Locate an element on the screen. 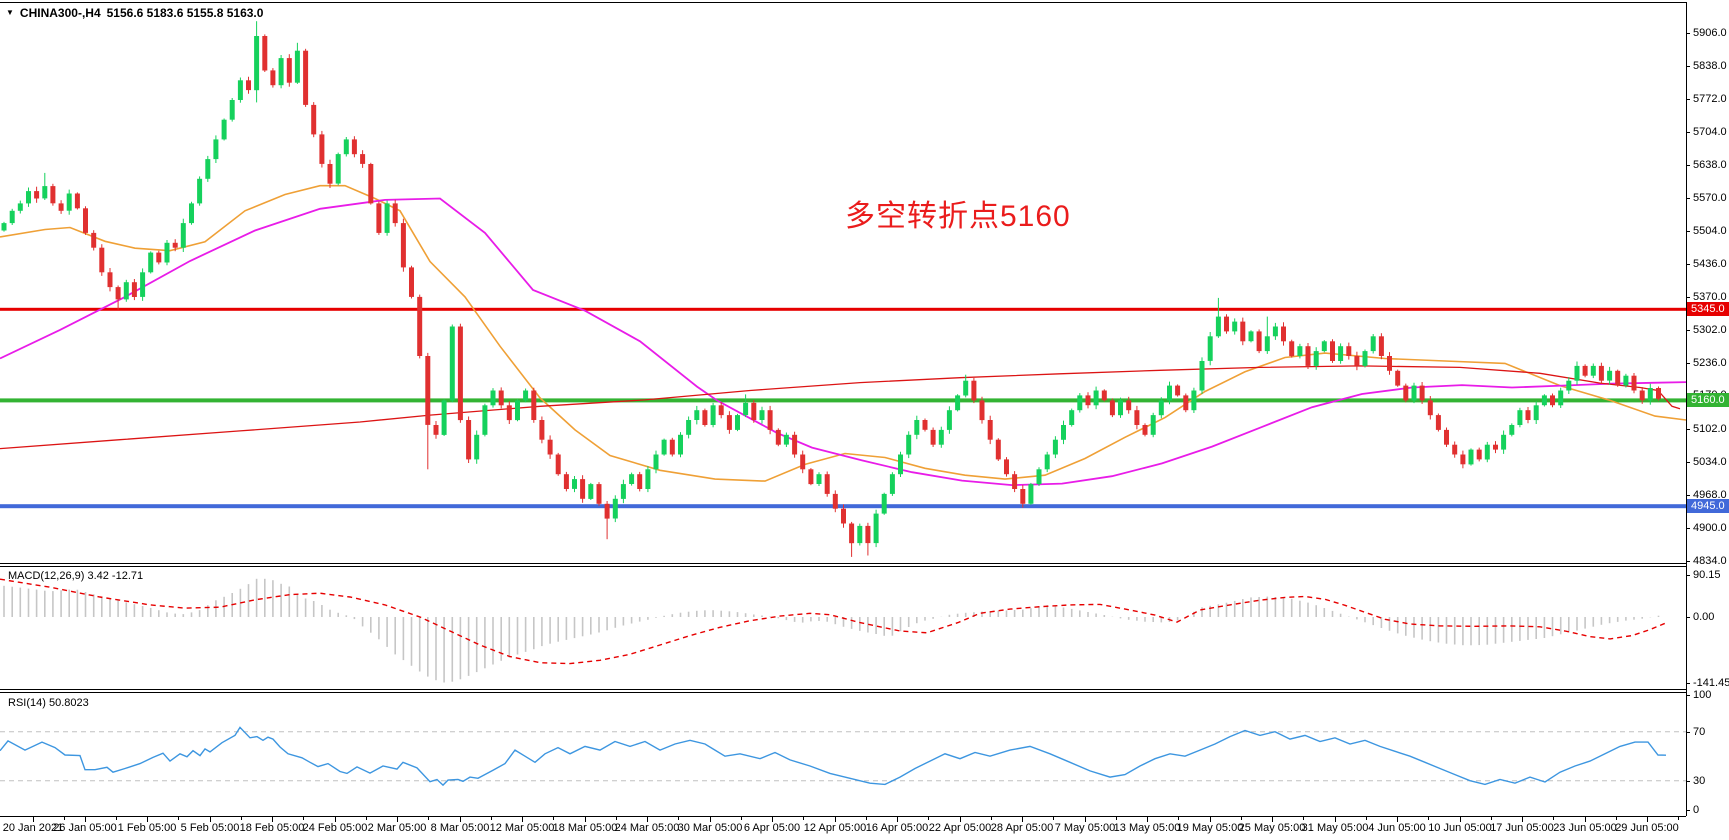  price-axis-label: 5504.0 is located at coordinates (1710, 231).